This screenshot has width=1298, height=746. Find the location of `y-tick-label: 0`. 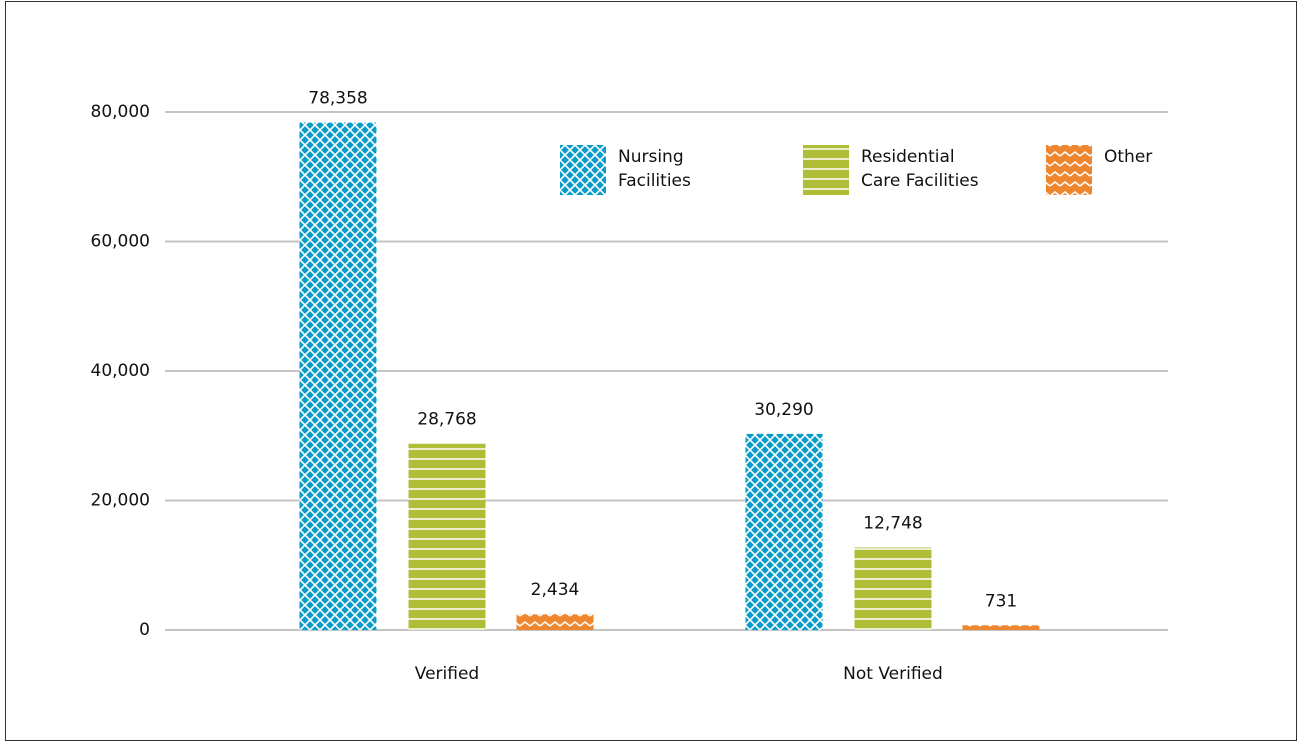

y-tick-label: 0 is located at coordinates (144, 630).